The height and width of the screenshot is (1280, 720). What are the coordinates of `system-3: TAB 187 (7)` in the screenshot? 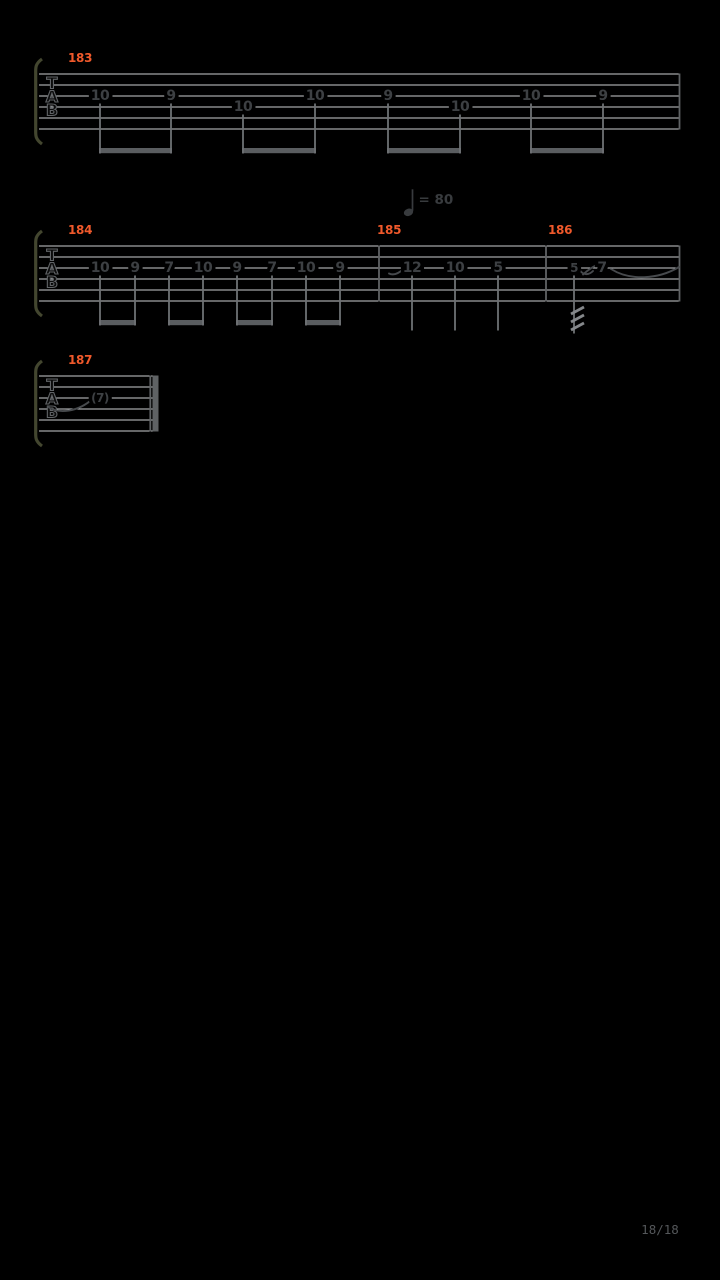 It's located at (96, 400).